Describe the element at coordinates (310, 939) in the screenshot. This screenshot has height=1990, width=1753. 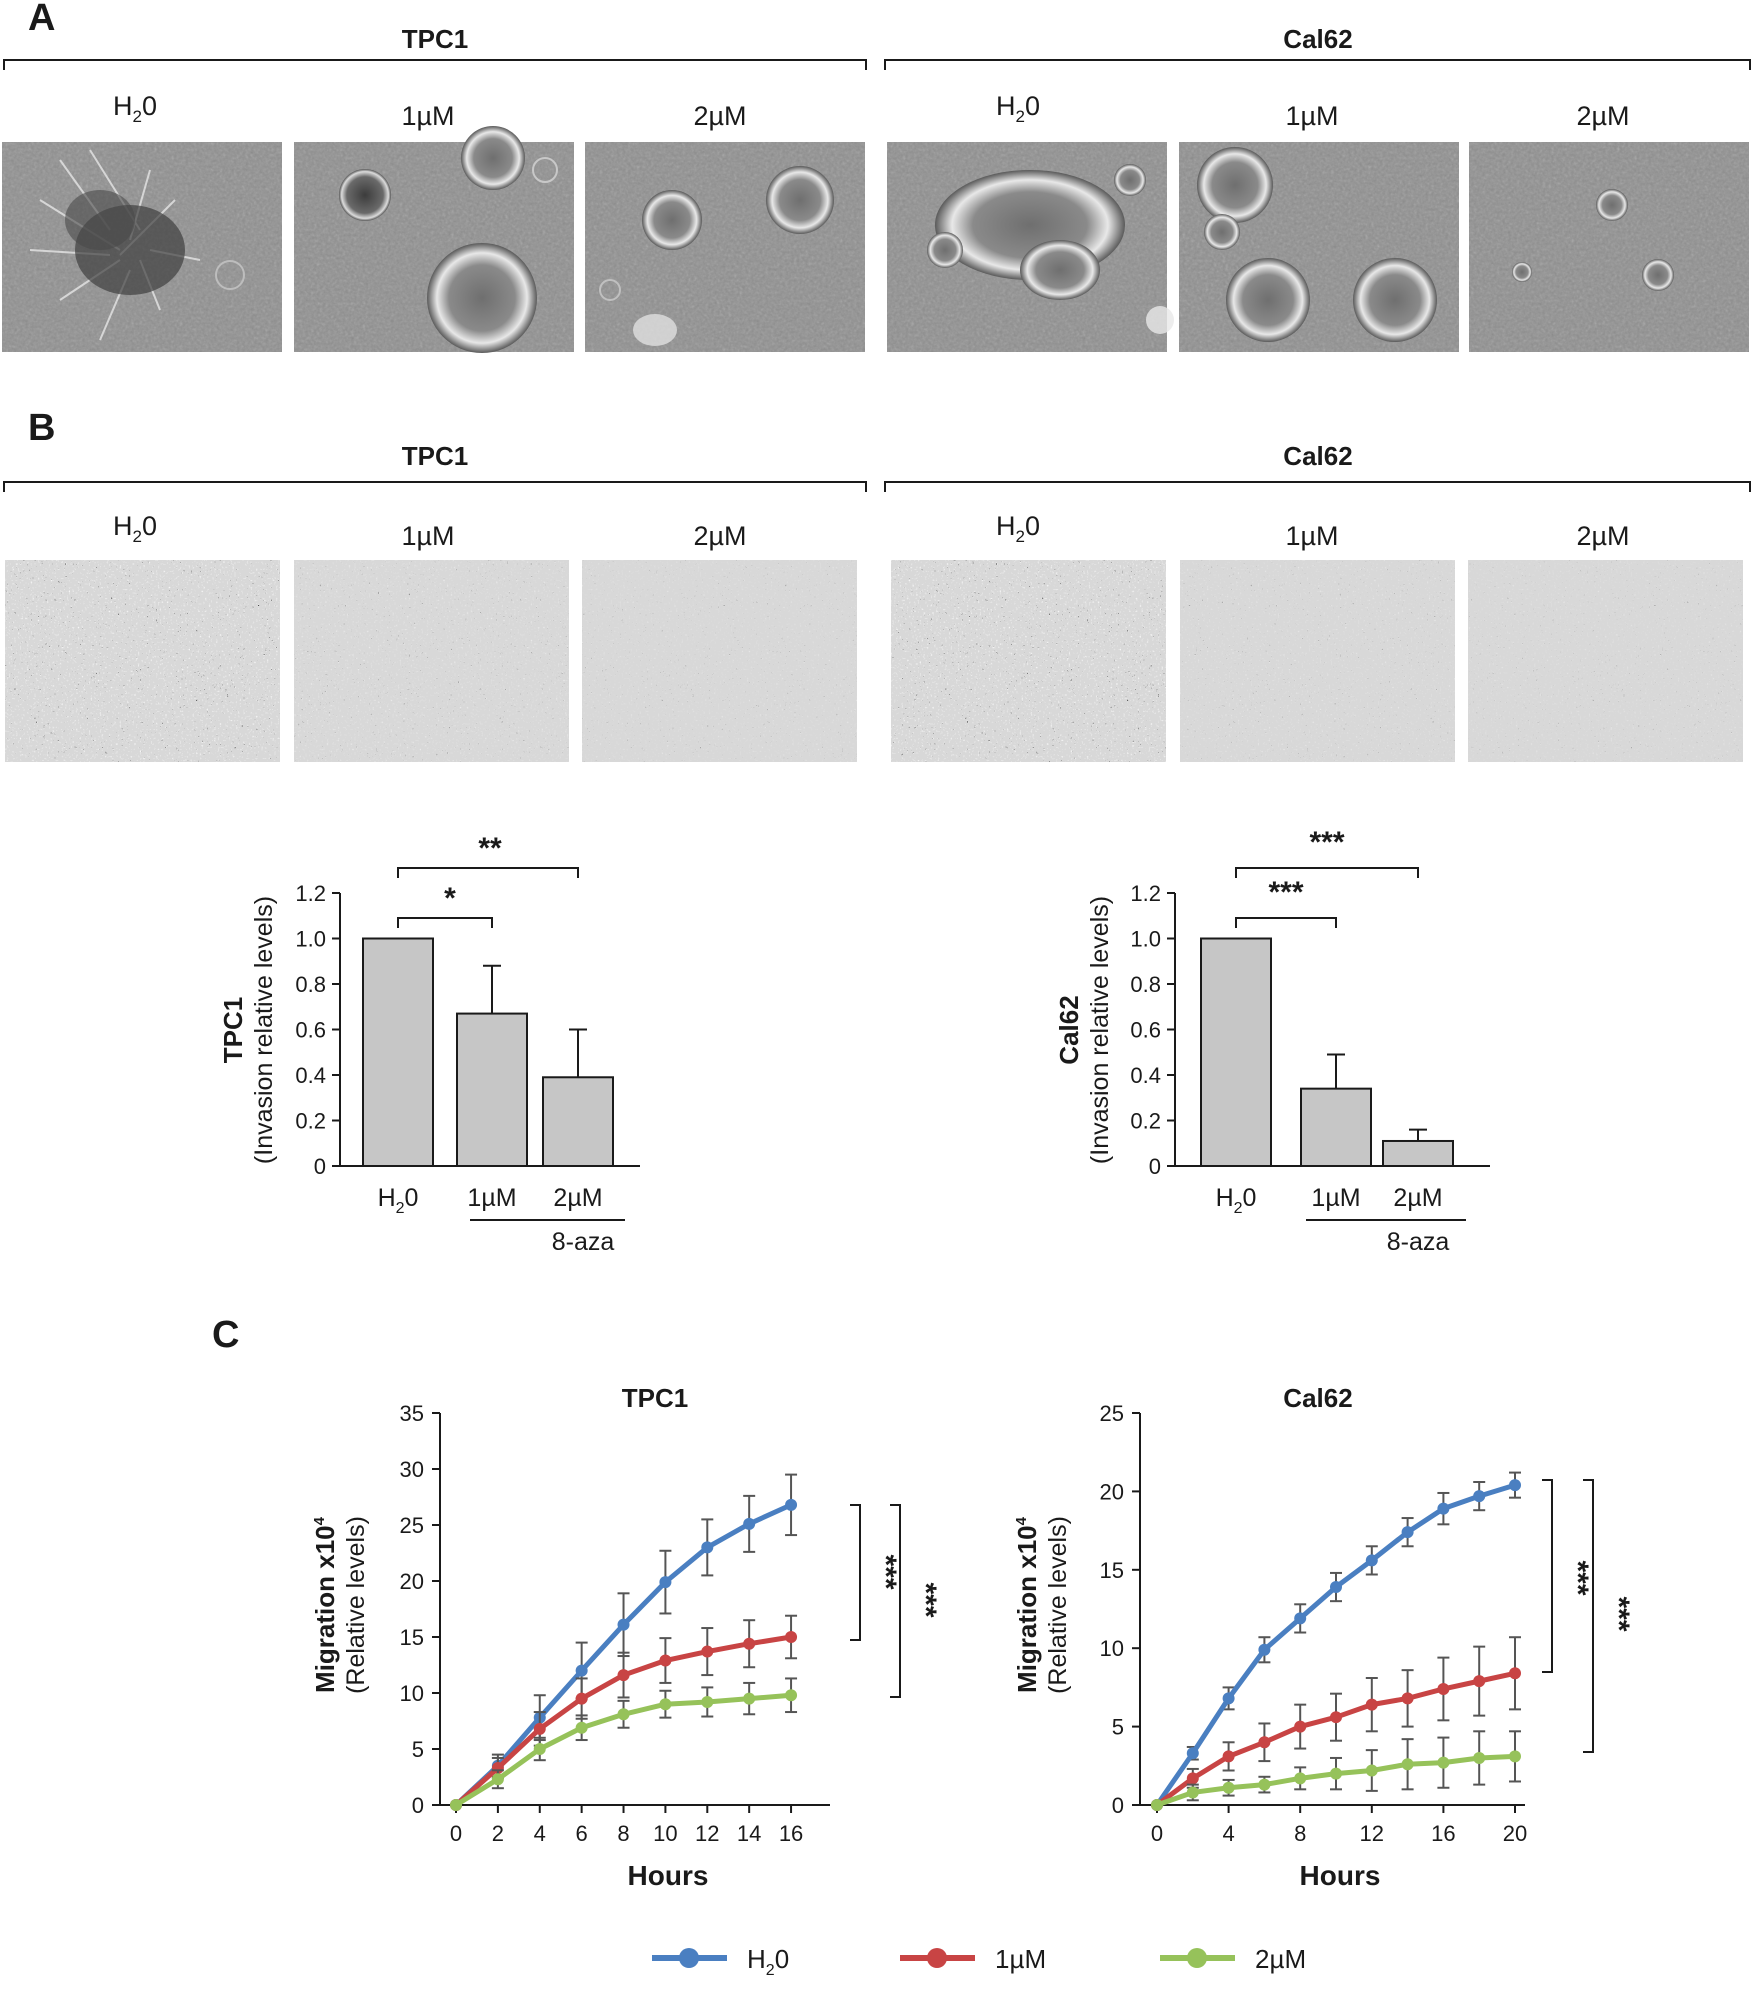
I see `y-tick-label: 1.0` at that location.